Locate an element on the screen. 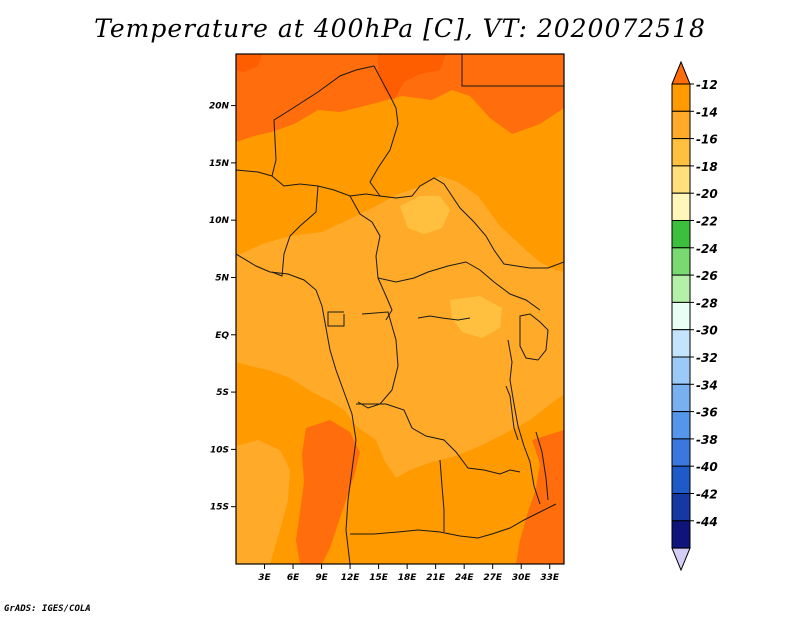 The image size is (800, 618). colorbar-label: -32 is located at coordinates (707, 358).